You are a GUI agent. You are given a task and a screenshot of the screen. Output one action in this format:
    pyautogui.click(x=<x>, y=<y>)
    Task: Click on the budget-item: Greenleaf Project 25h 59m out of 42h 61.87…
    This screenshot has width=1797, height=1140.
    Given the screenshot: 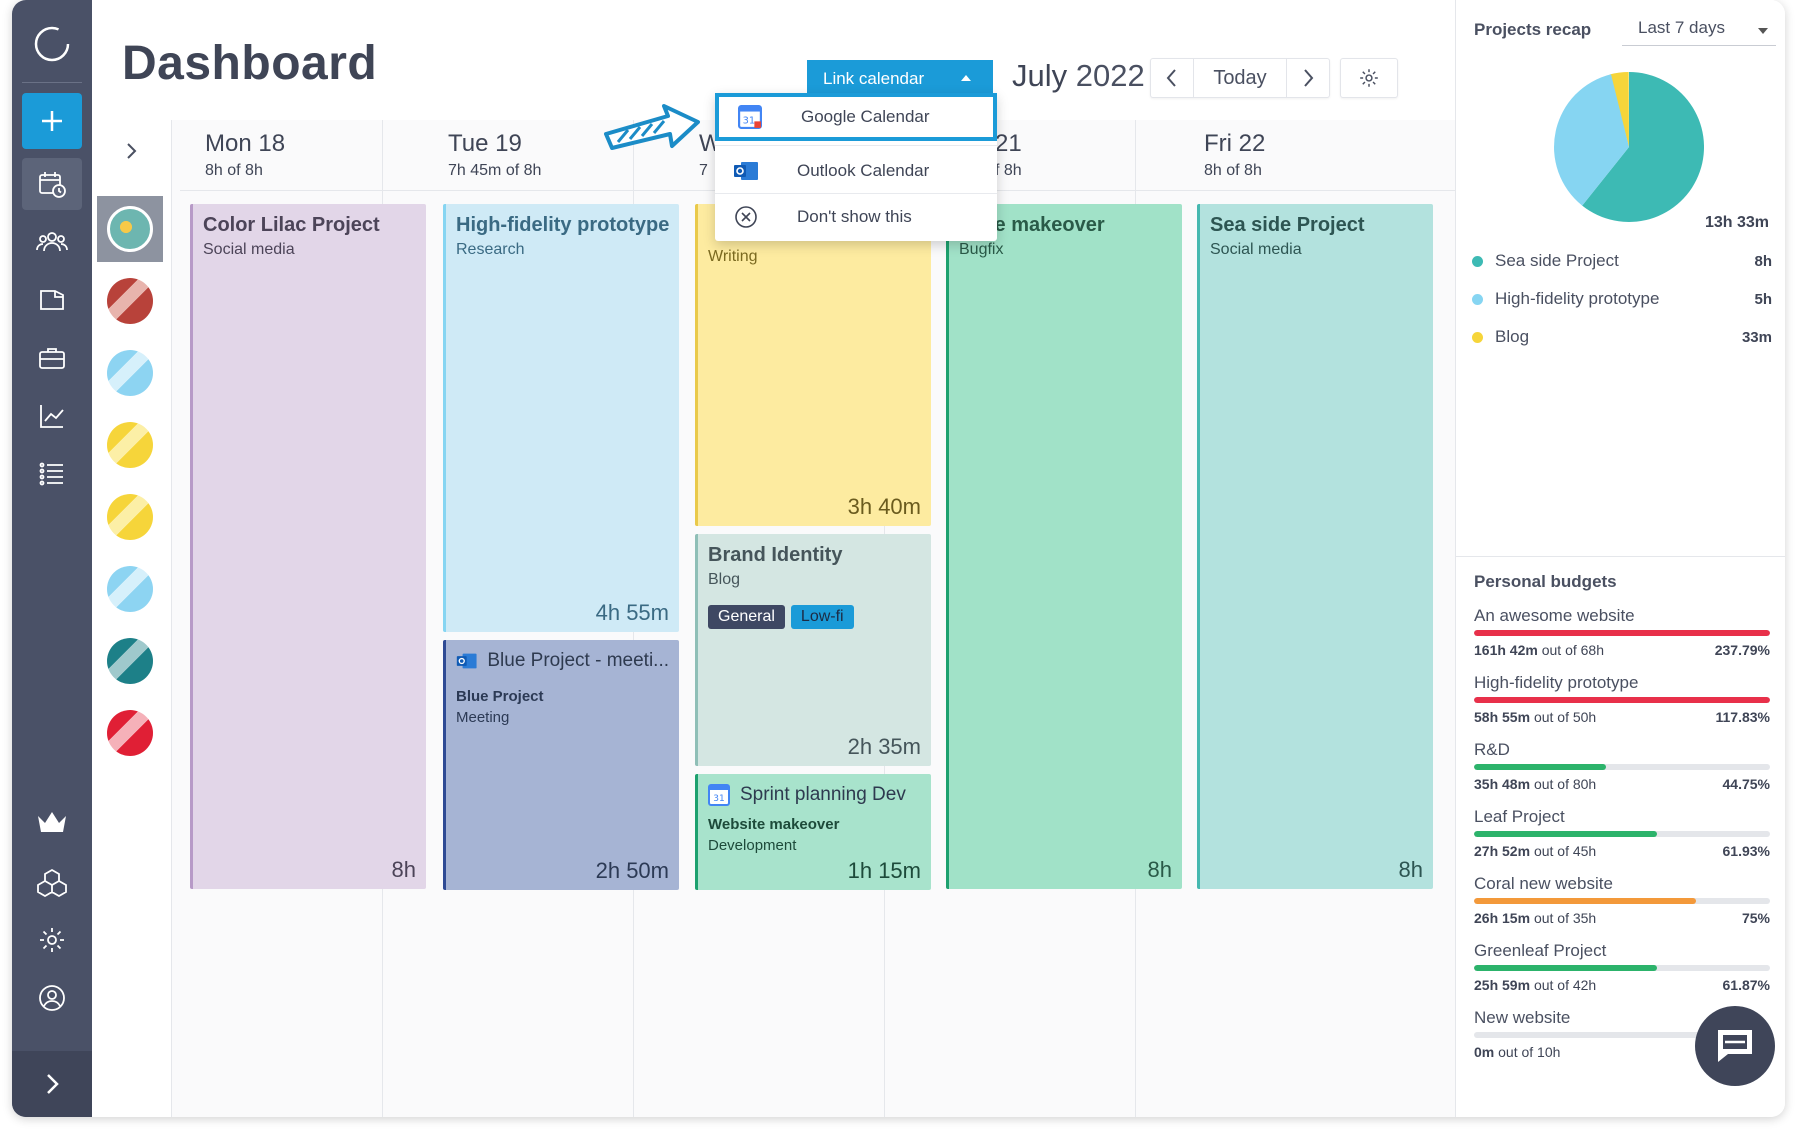 What is the action you would take?
    pyautogui.click(x=1622, y=971)
    